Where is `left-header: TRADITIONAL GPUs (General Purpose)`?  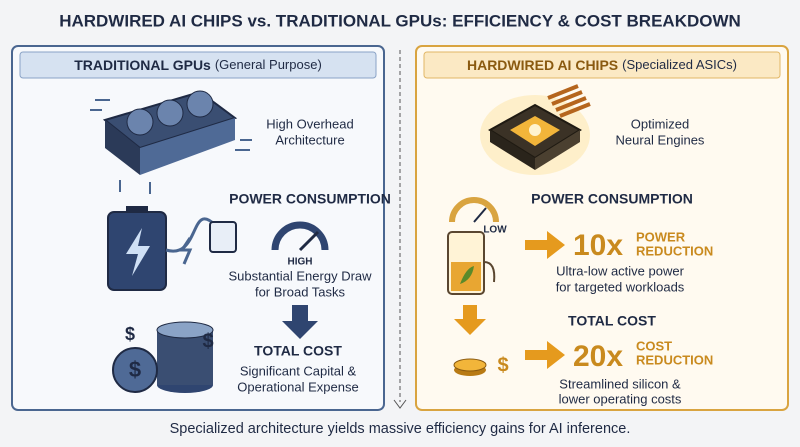
left-header: TRADITIONAL GPUs (General Purpose) is located at coordinates (198, 65).